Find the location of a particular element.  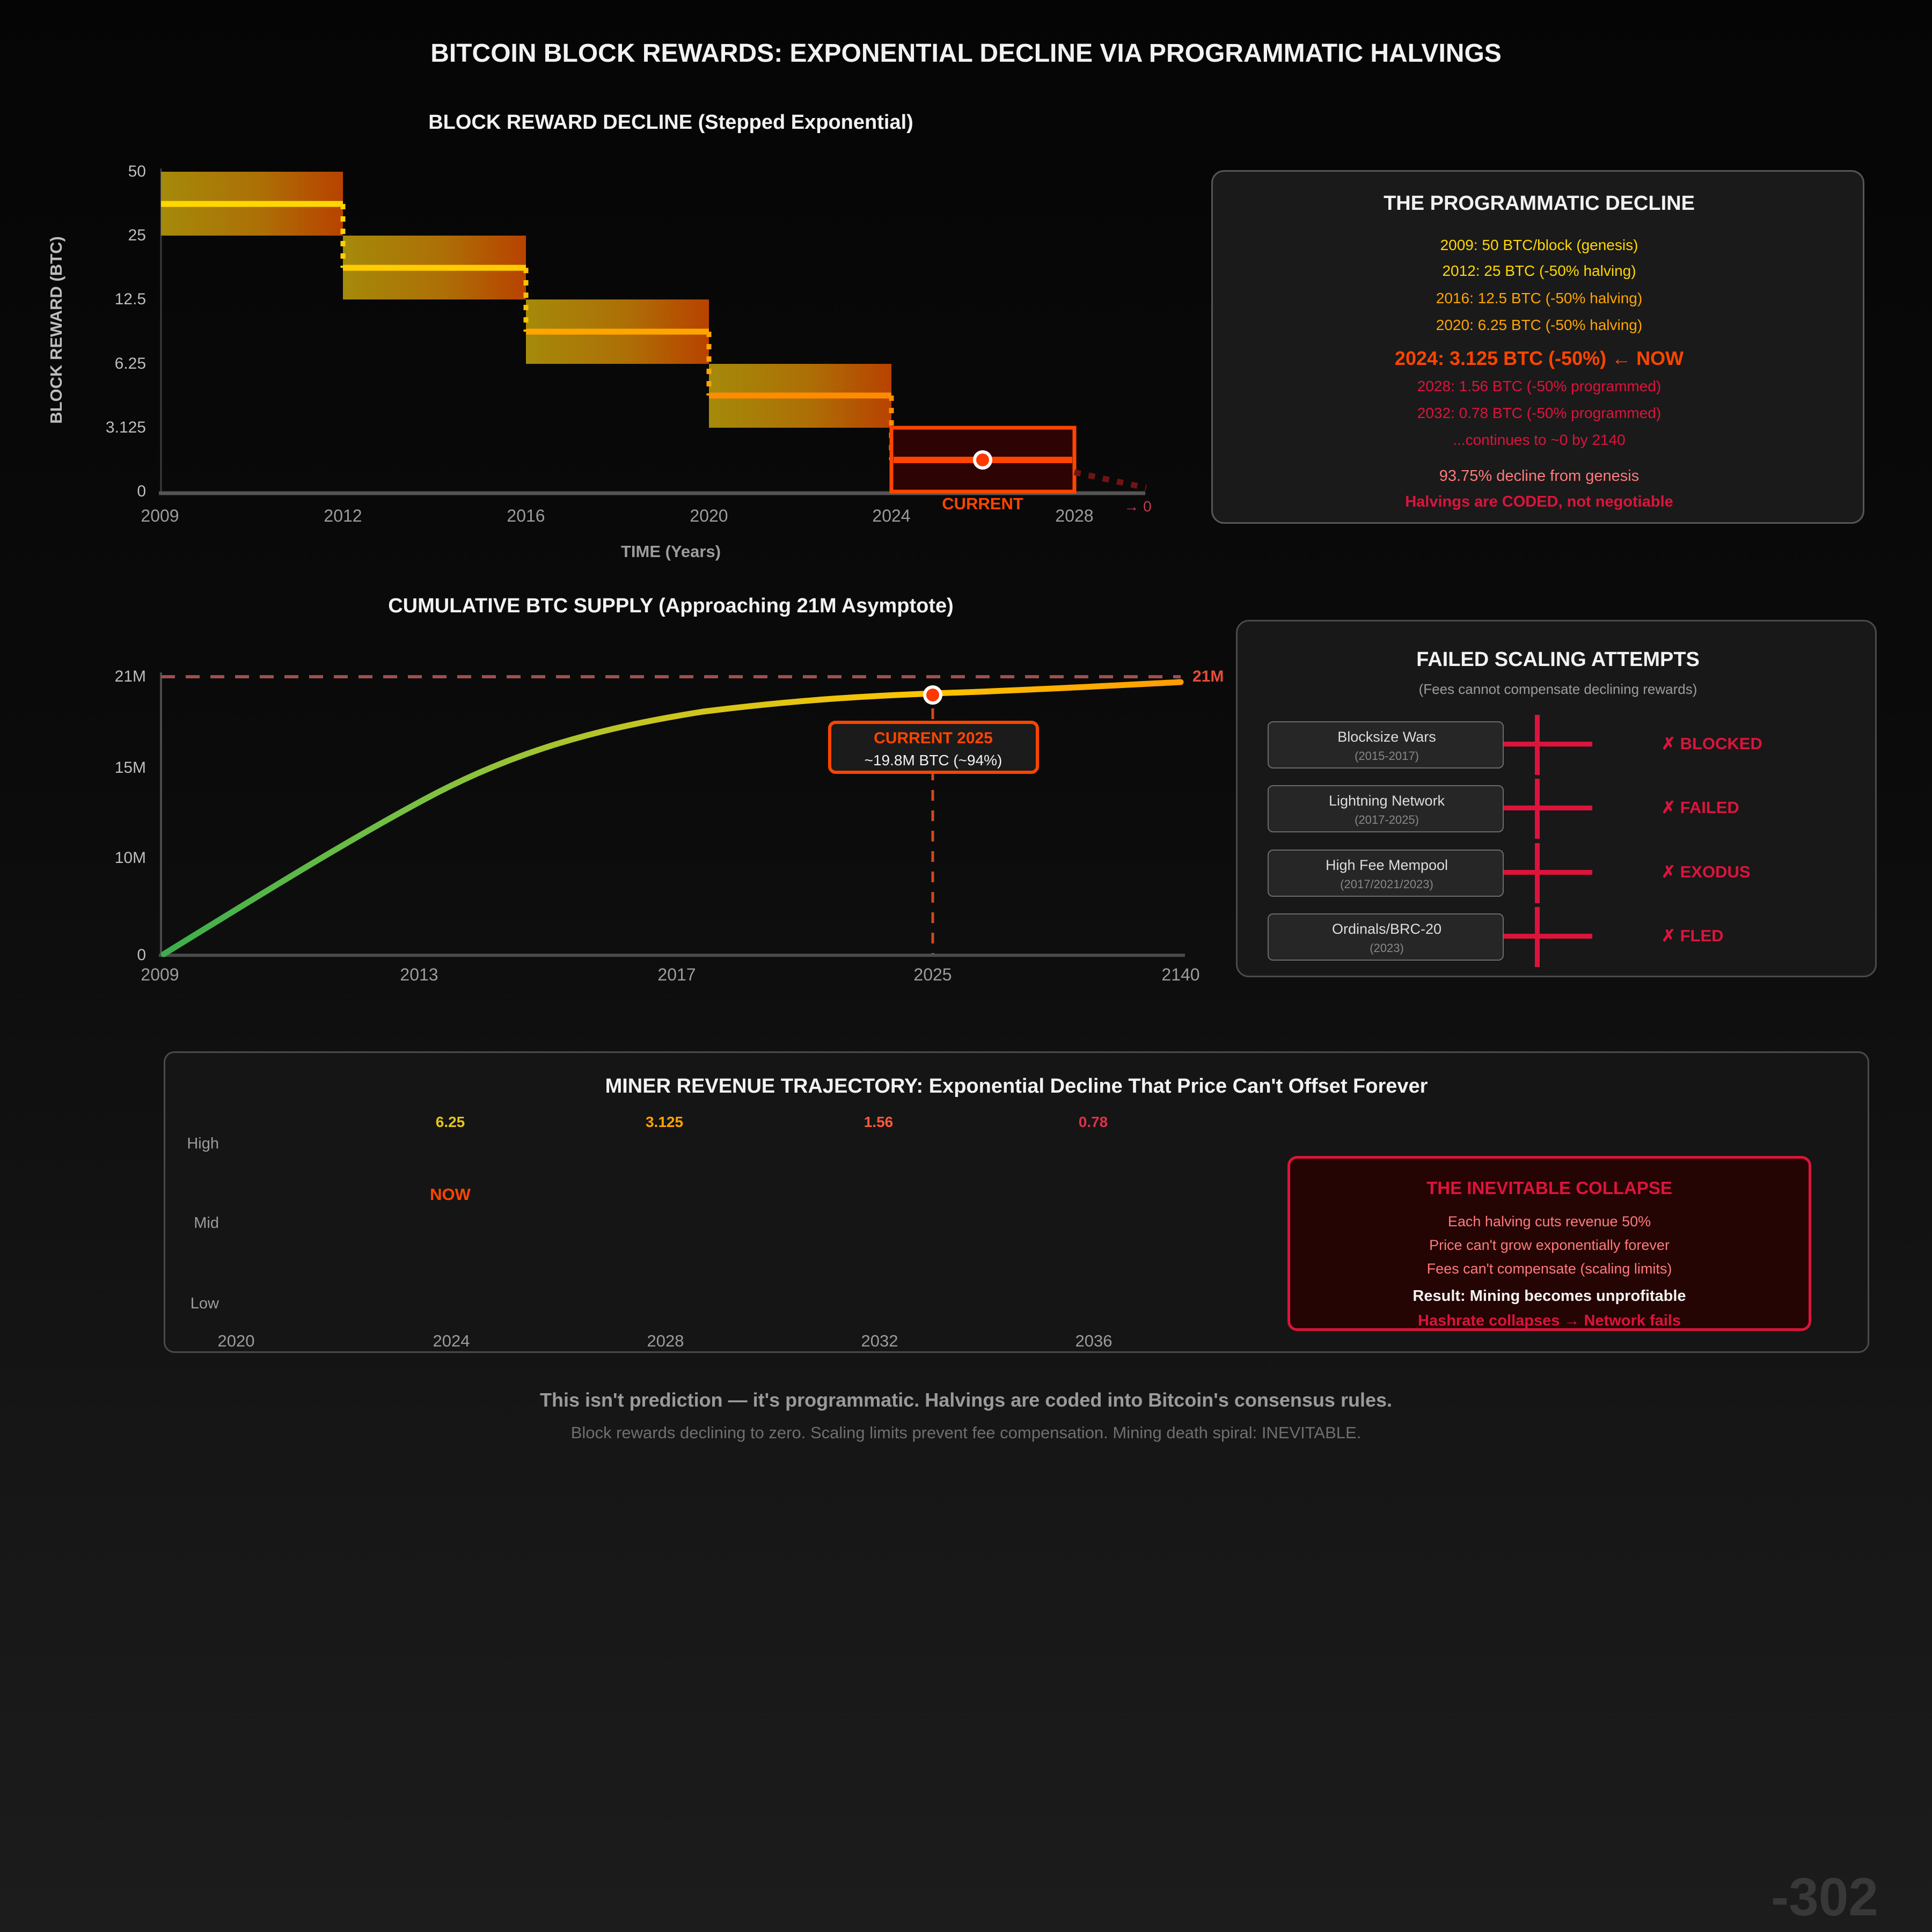

collapse-line-3: Fees can't compensate (scaling limits) is located at coordinates (1549, 1269).